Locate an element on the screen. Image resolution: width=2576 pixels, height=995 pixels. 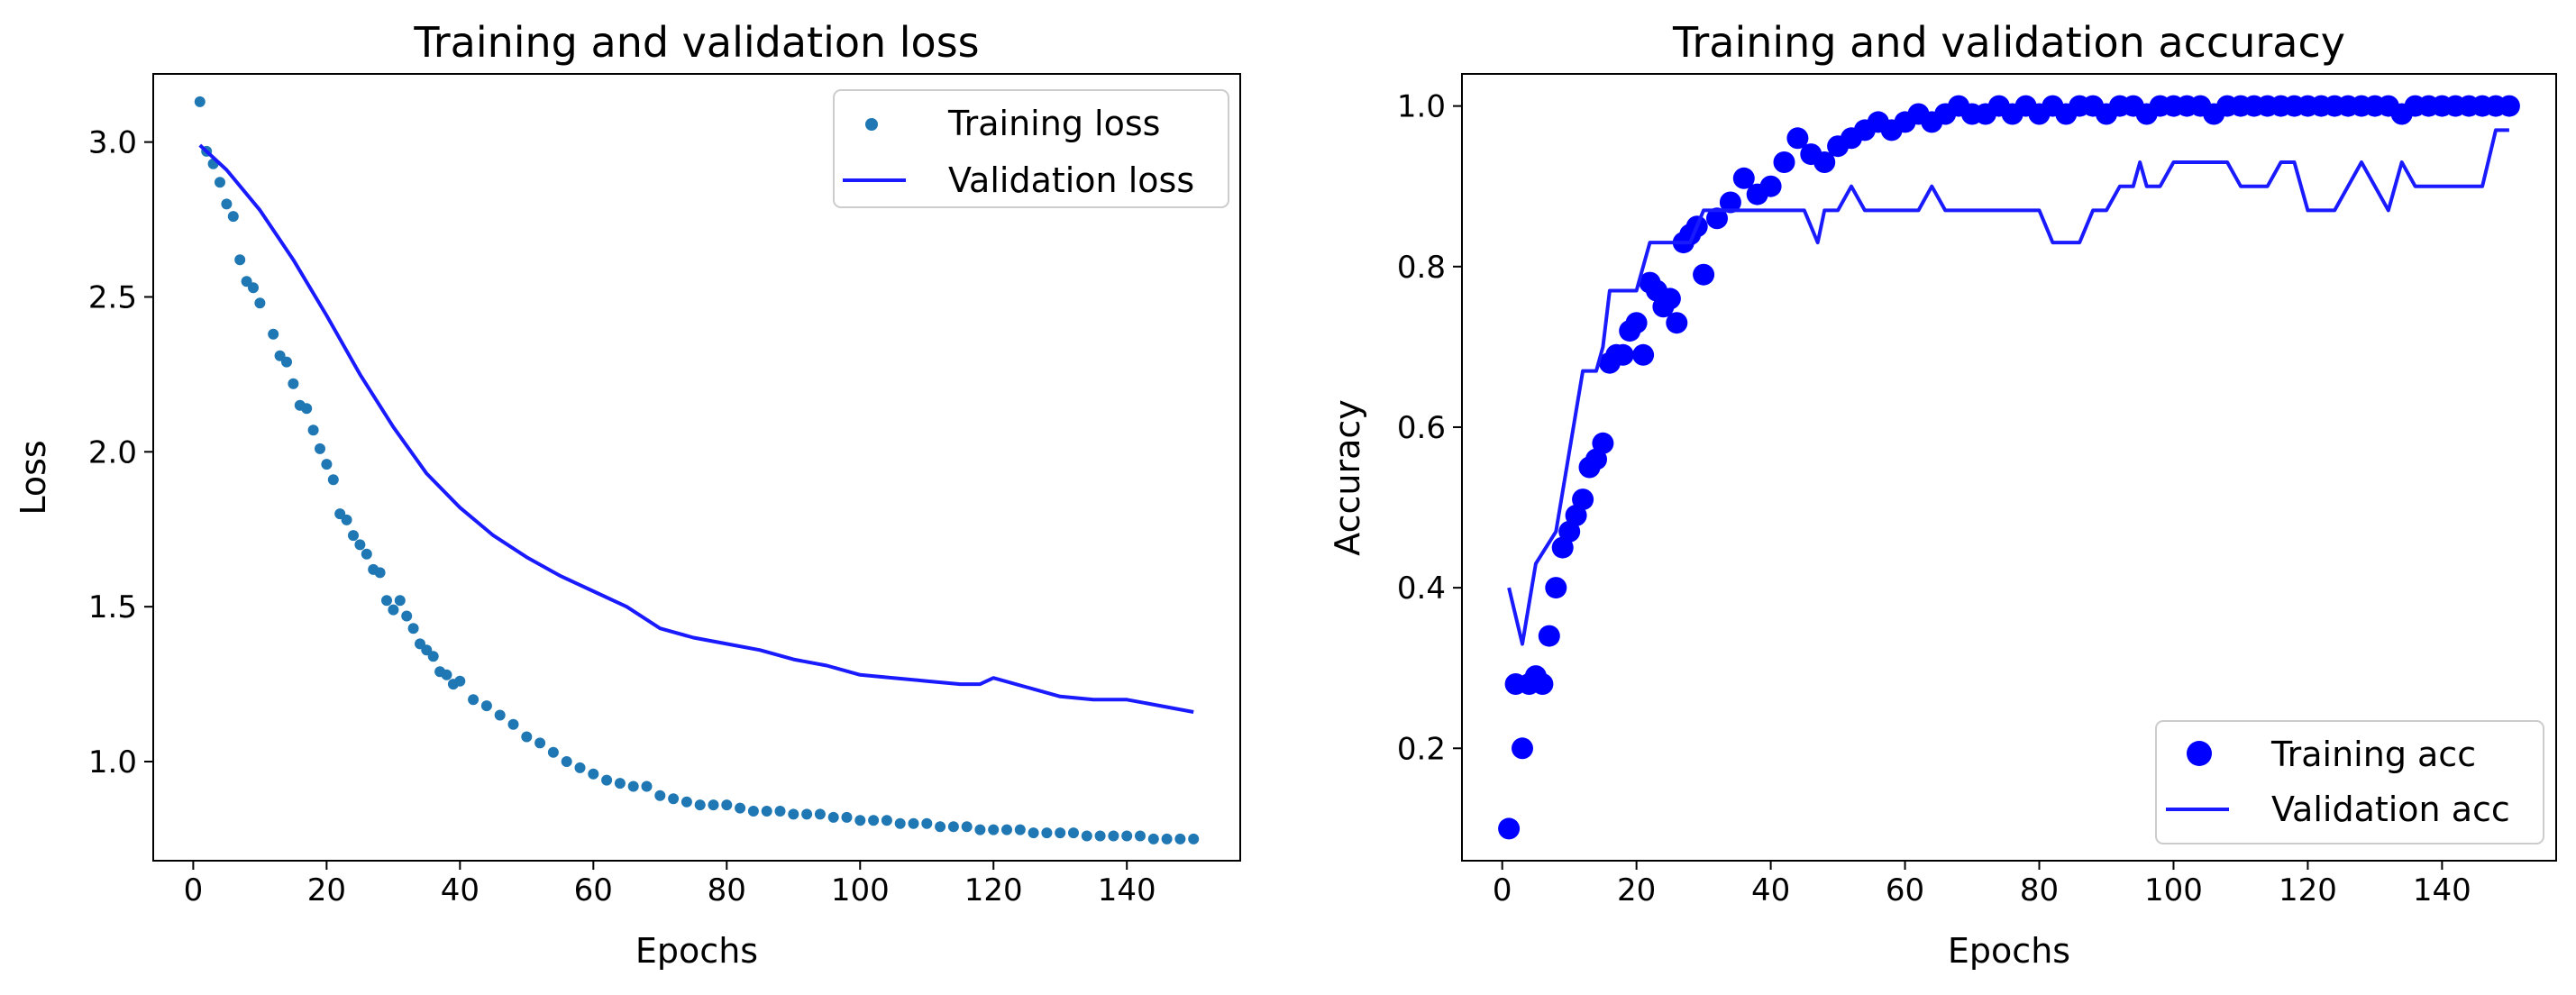
loss-chart-xlabel: Epochs is located at coordinates (696, 951).